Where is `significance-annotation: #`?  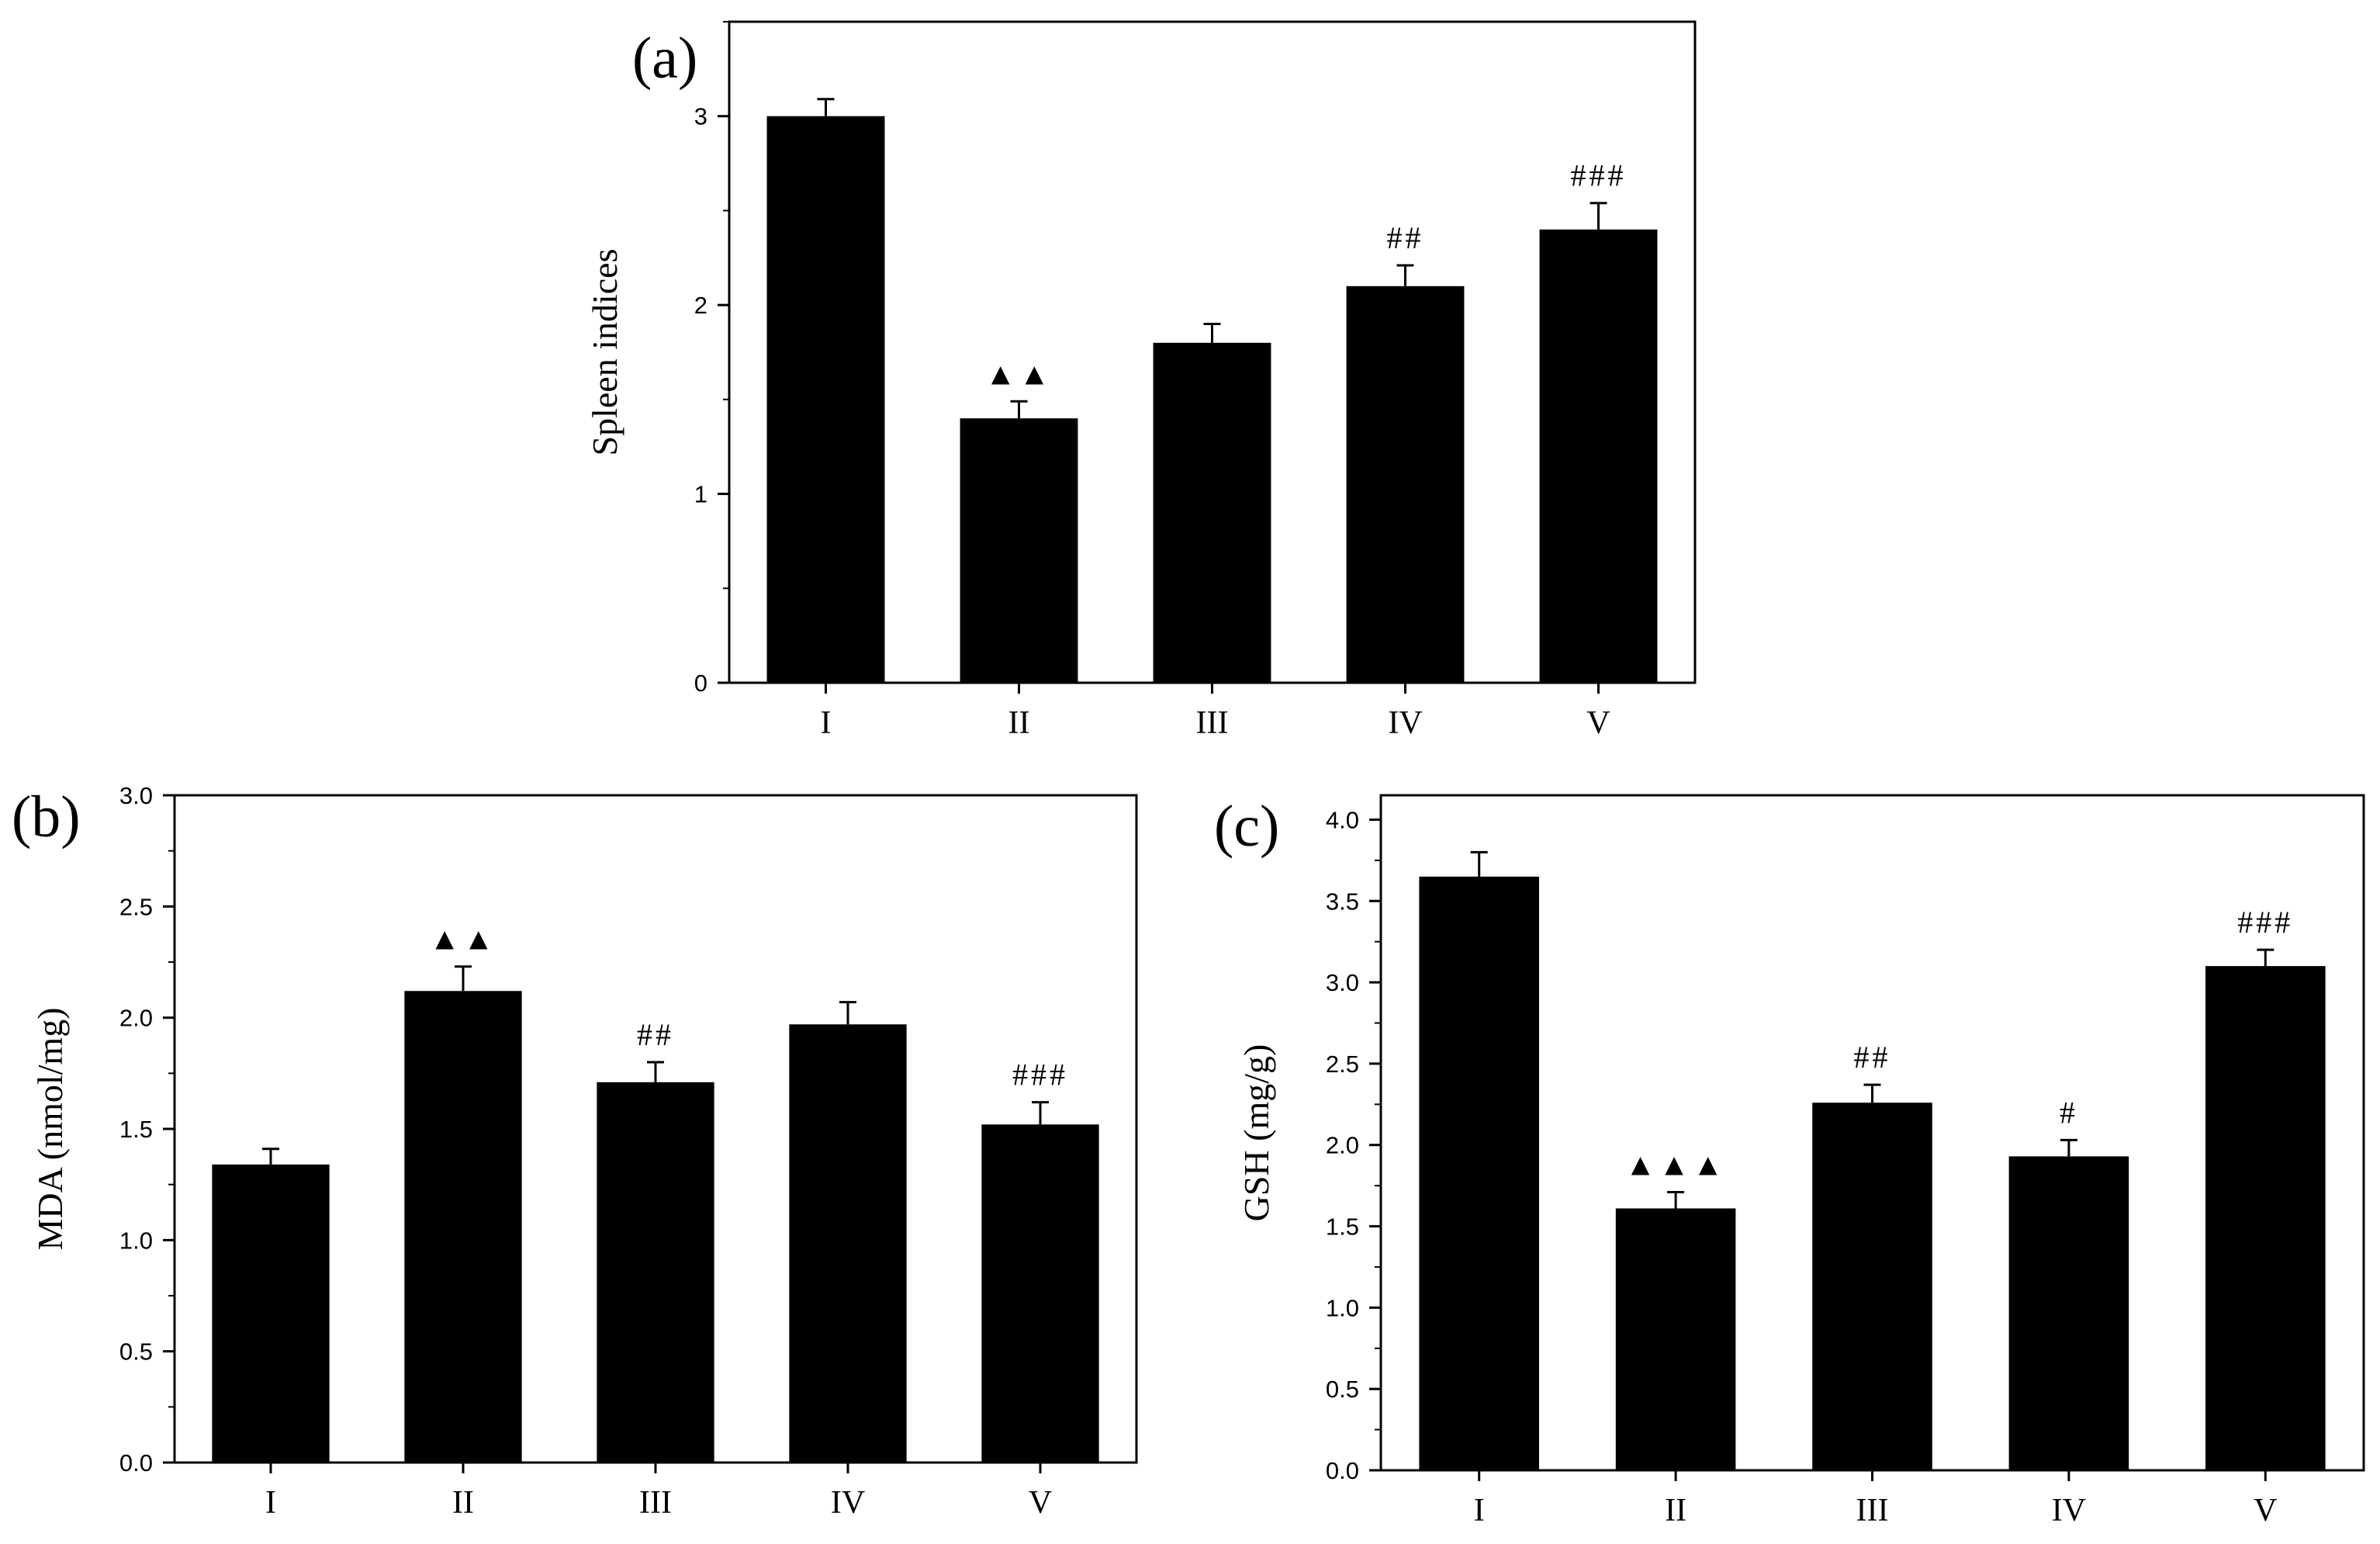
significance-annotation: # is located at coordinates (2069, 1112).